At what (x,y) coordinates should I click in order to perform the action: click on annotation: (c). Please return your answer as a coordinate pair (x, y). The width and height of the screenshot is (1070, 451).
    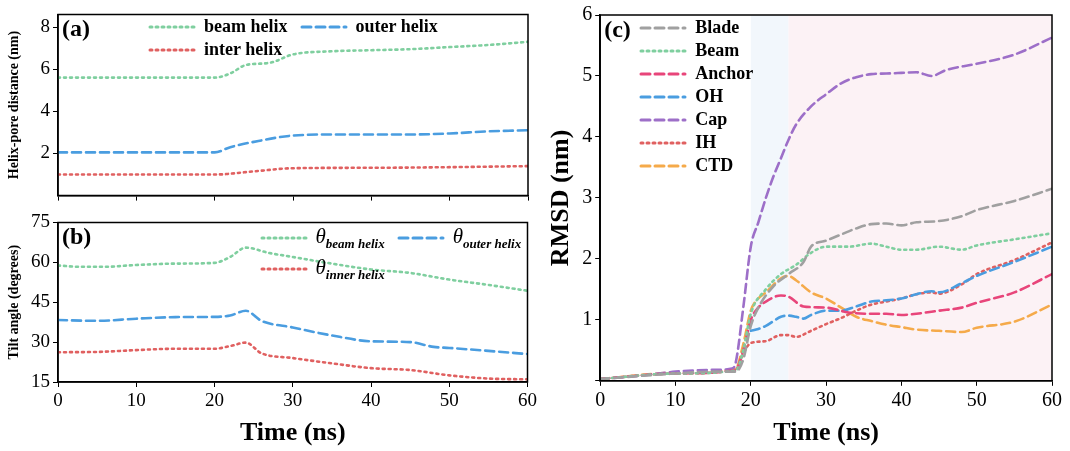
    Looking at the image, I should click on (617, 29).